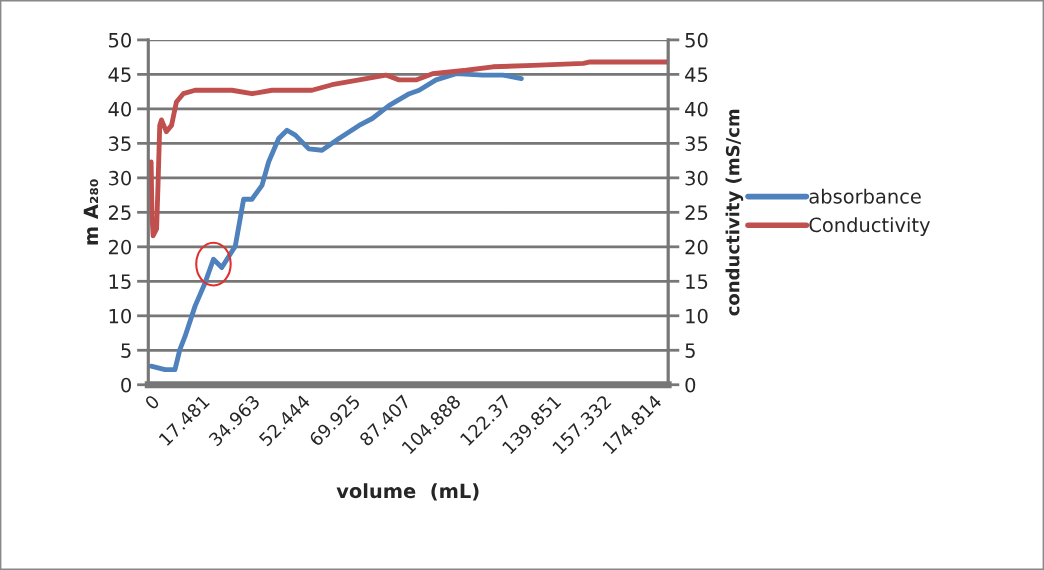  I want to click on y2-tick-label: 25, so click(696, 212).